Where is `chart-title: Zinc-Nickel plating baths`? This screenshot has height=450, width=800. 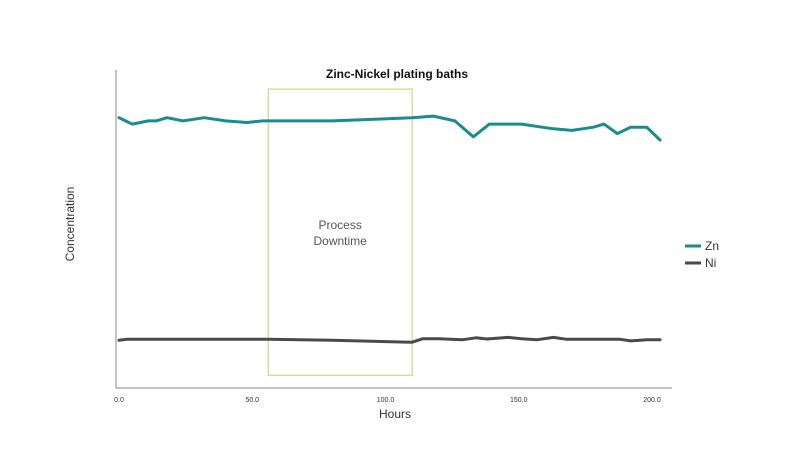 chart-title: Zinc-Nickel plating baths is located at coordinates (397, 74).